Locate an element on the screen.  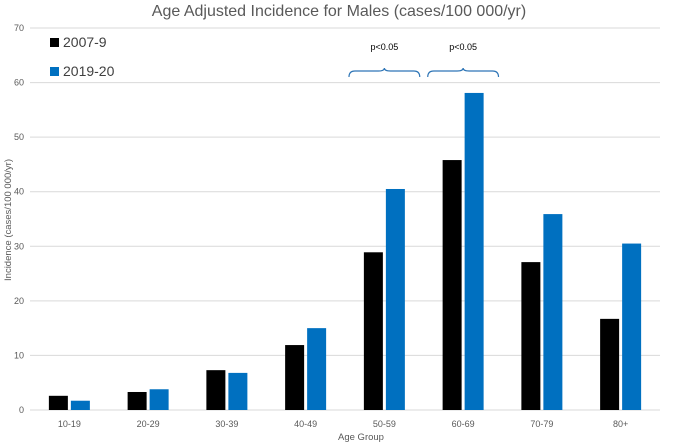
x-tick-label: 80+ is located at coordinates (620, 424).